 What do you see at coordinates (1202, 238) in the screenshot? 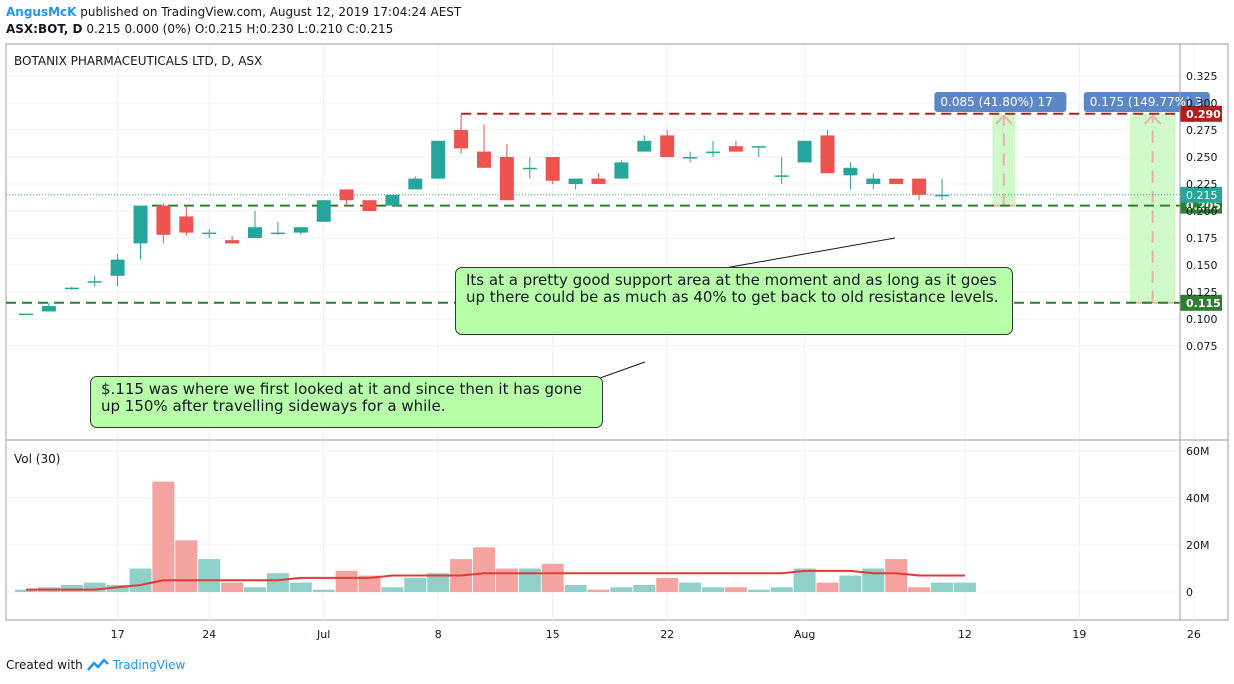
I see `price-tick-label: 0.175` at bounding box center [1202, 238].